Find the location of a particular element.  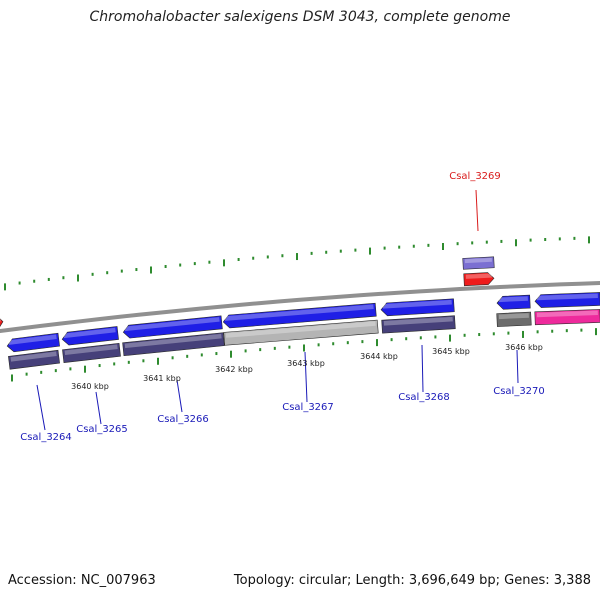

gene-label-csal-3264: Csal_3264 is located at coordinates (46, 437).